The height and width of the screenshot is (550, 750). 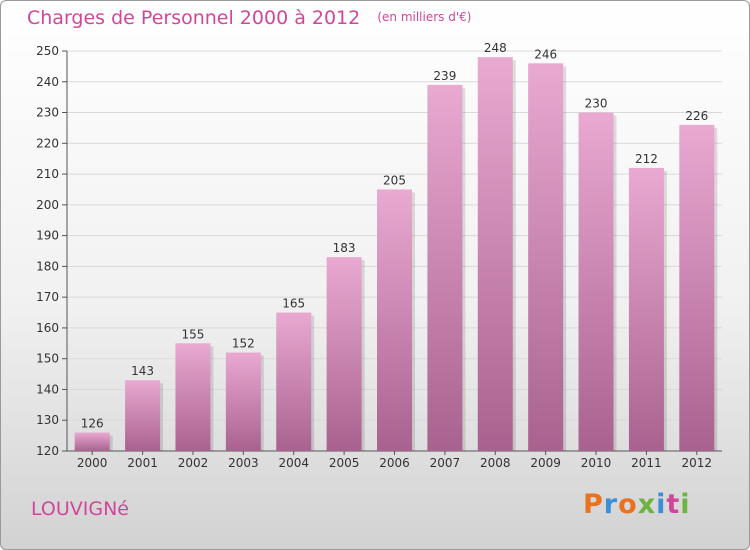 I want to click on data-label: 246, so click(x=545, y=54).